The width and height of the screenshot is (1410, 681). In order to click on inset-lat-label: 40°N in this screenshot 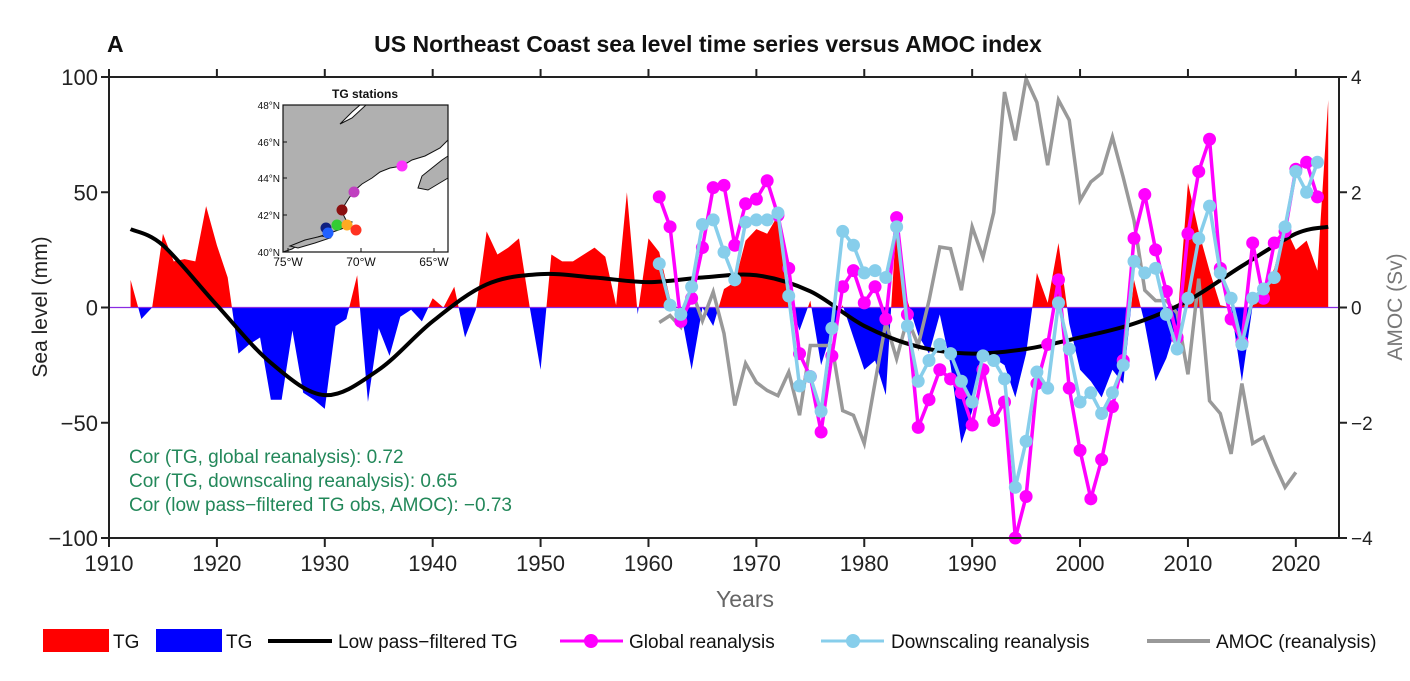, I will do `click(269, 253)`.